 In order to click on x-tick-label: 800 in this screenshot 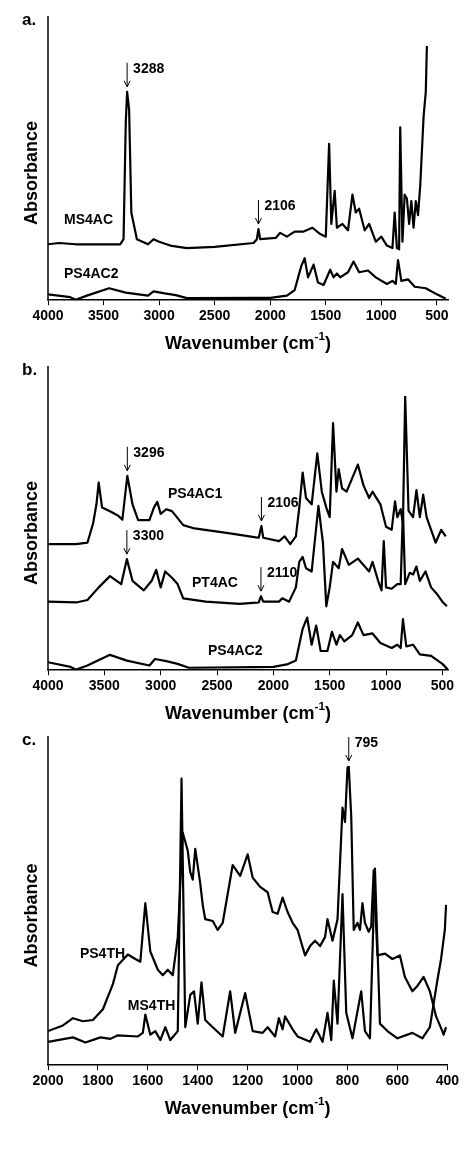, I will do `click(347, 1080)`.